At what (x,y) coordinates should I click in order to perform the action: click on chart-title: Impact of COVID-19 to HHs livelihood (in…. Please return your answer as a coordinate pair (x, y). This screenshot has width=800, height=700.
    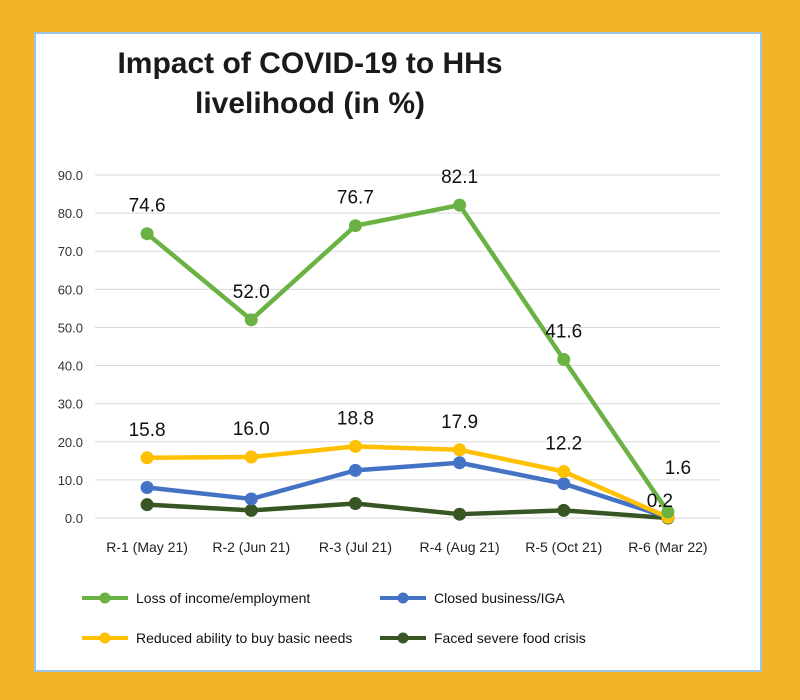
    Looking at the image, I should click on (310, 84).